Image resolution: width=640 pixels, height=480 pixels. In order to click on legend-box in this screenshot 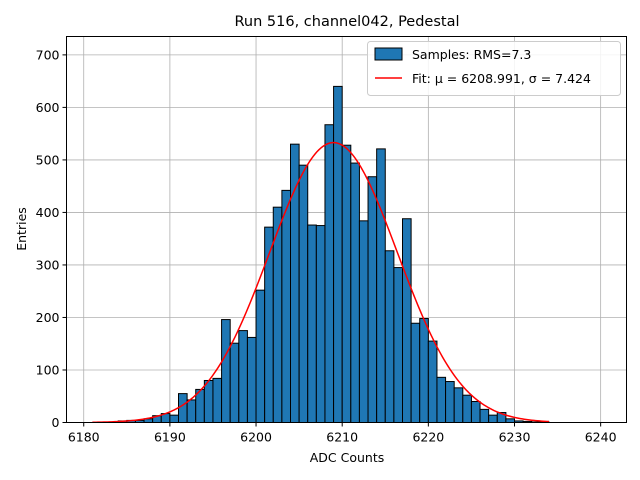, I will do `click(494, 68)`.